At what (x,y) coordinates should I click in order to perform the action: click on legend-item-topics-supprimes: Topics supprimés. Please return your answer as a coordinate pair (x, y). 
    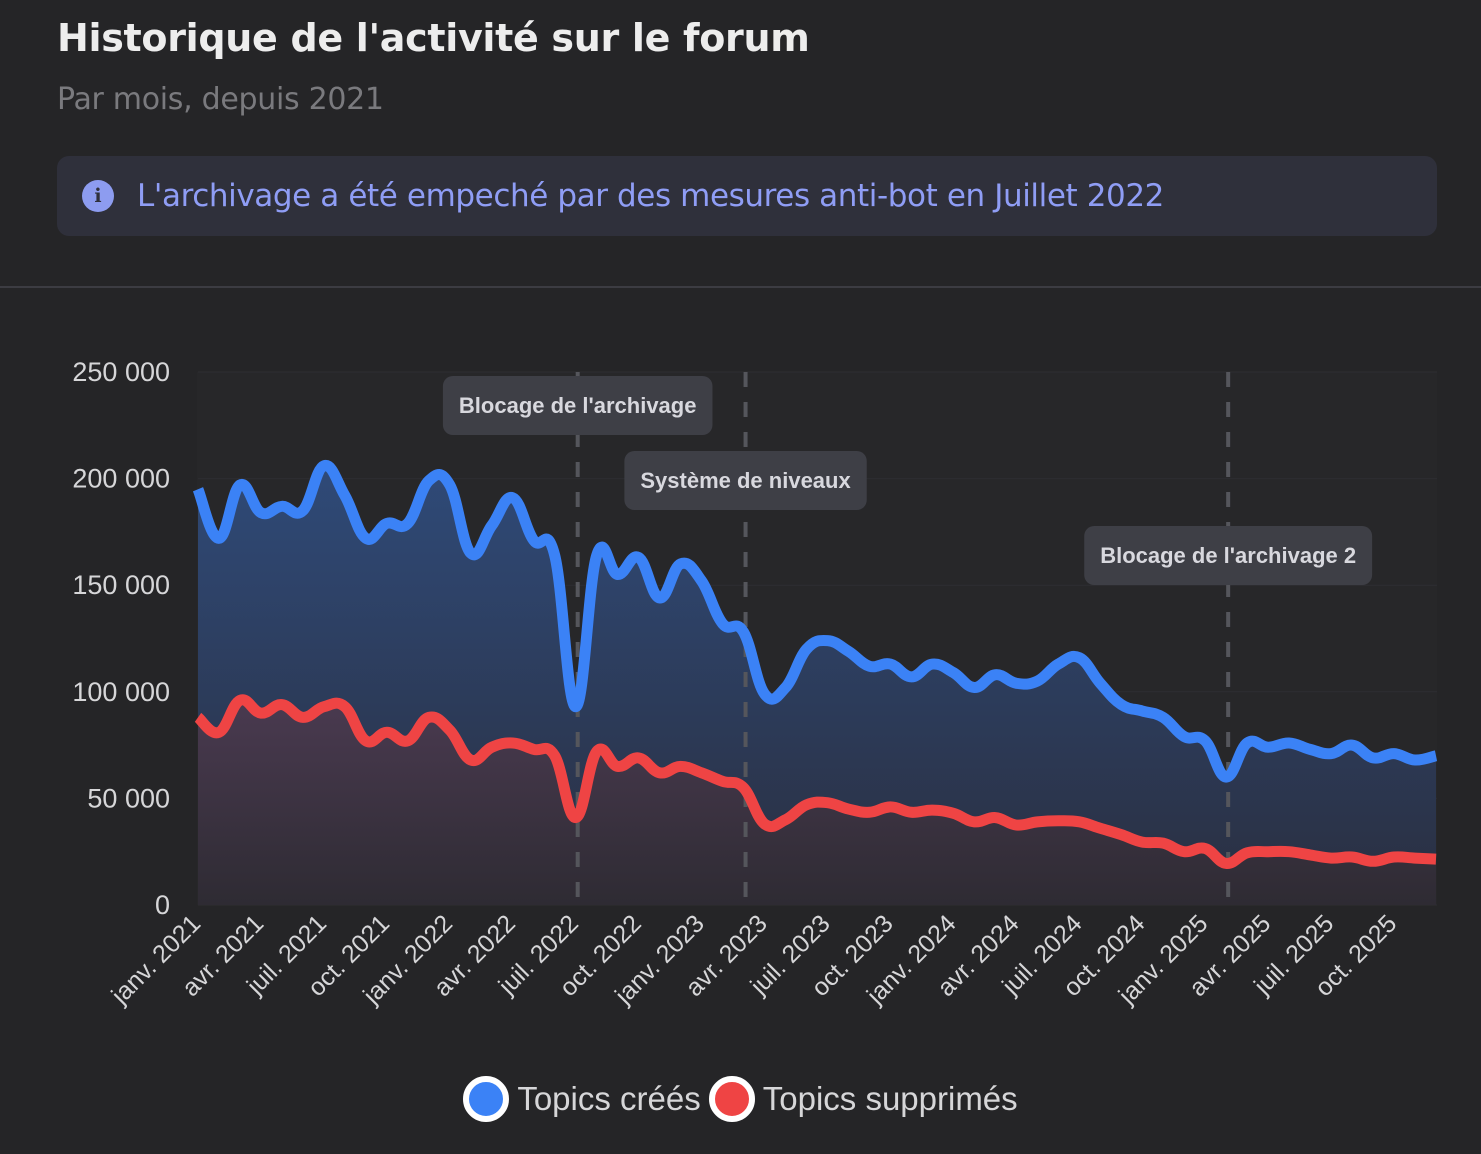
    Looking at the image, I should click on (863, 1099).